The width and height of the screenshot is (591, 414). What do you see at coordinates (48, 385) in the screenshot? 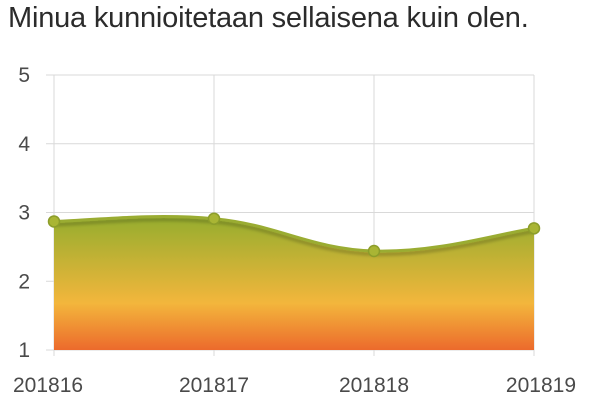
I see `x-tick-label: 201816` at bounding box center [48, 385].